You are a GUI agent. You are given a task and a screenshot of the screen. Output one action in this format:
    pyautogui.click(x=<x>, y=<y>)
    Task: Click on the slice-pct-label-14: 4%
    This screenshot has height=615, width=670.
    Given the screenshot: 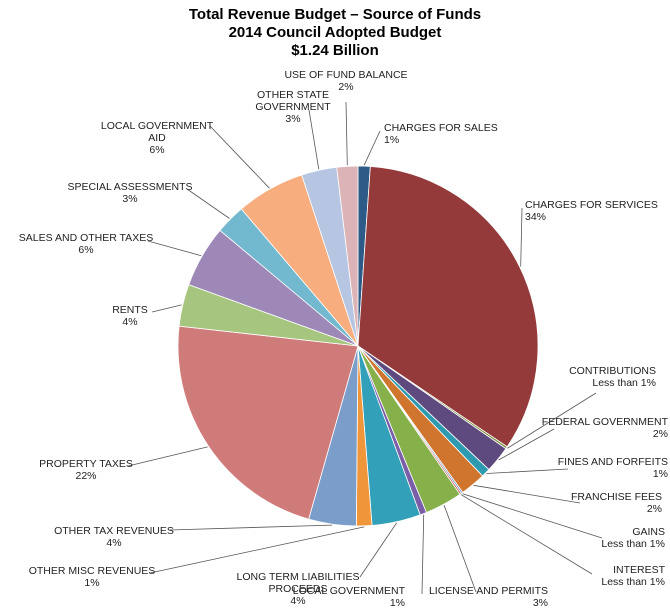 What is the action you would take?
    pyautogui.click(x=129, y=322)
    